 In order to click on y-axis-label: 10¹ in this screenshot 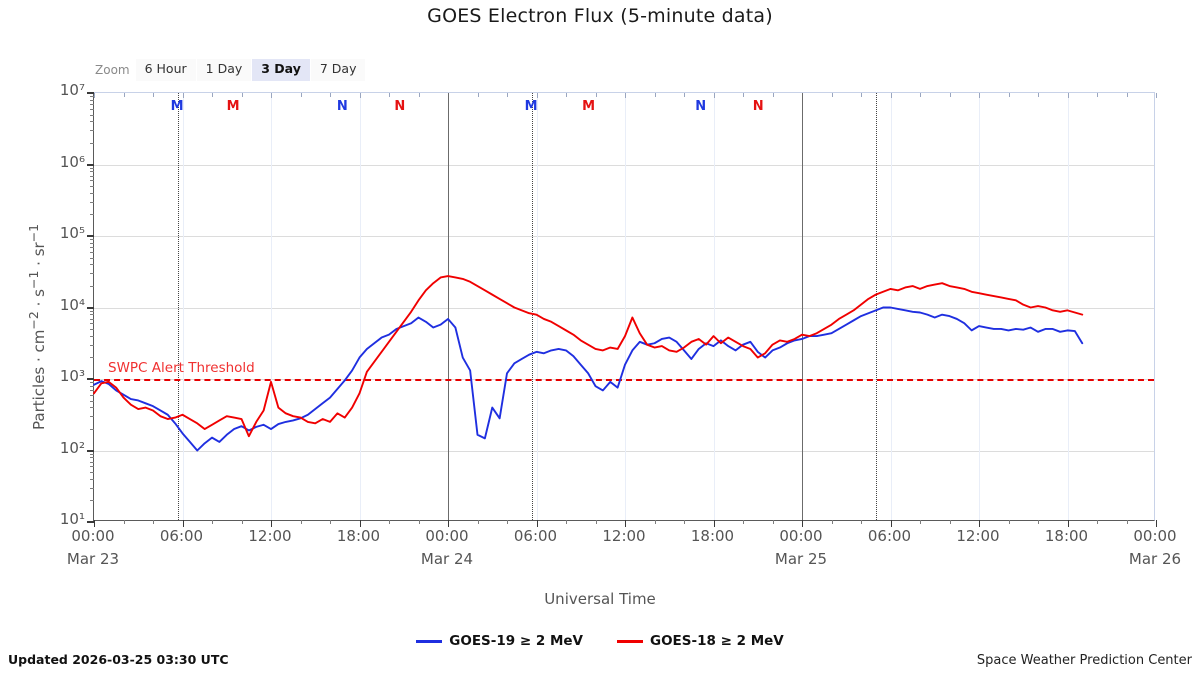, I will do `click(72, 519)`.